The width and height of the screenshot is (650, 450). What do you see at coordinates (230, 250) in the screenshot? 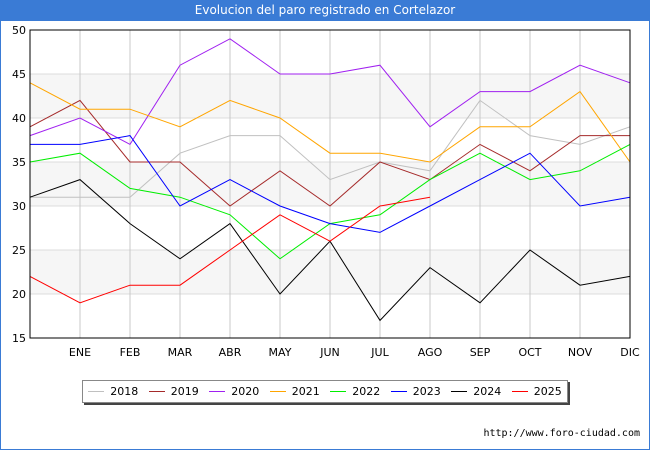
I see `series-line-2025` at bounding box center [230, 250].